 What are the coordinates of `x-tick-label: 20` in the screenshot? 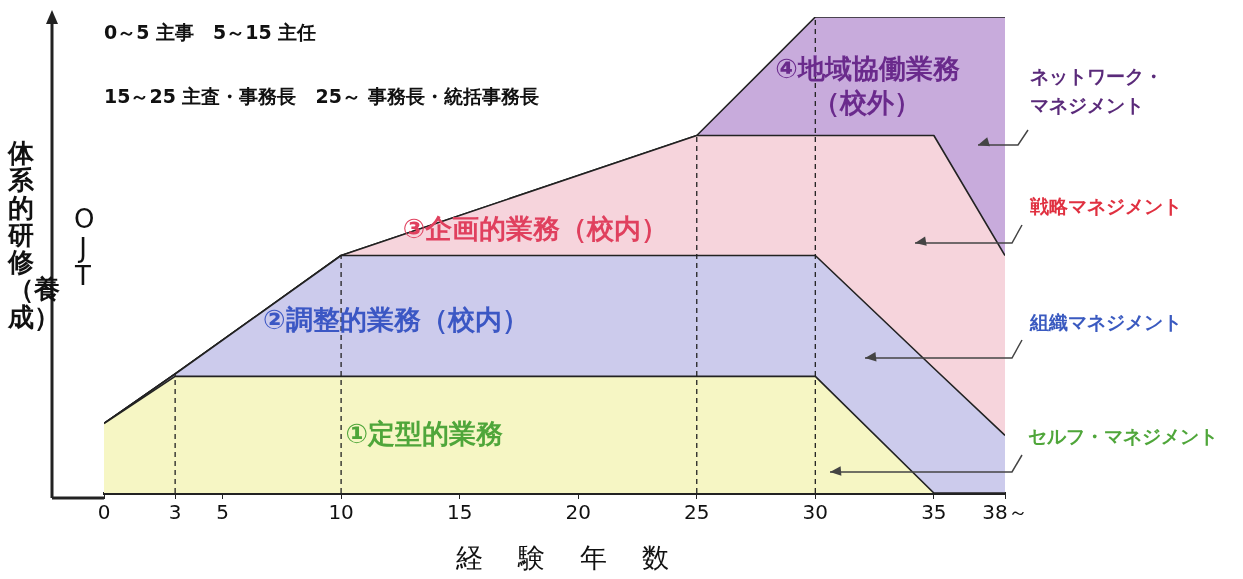 It's located at (578, 512).